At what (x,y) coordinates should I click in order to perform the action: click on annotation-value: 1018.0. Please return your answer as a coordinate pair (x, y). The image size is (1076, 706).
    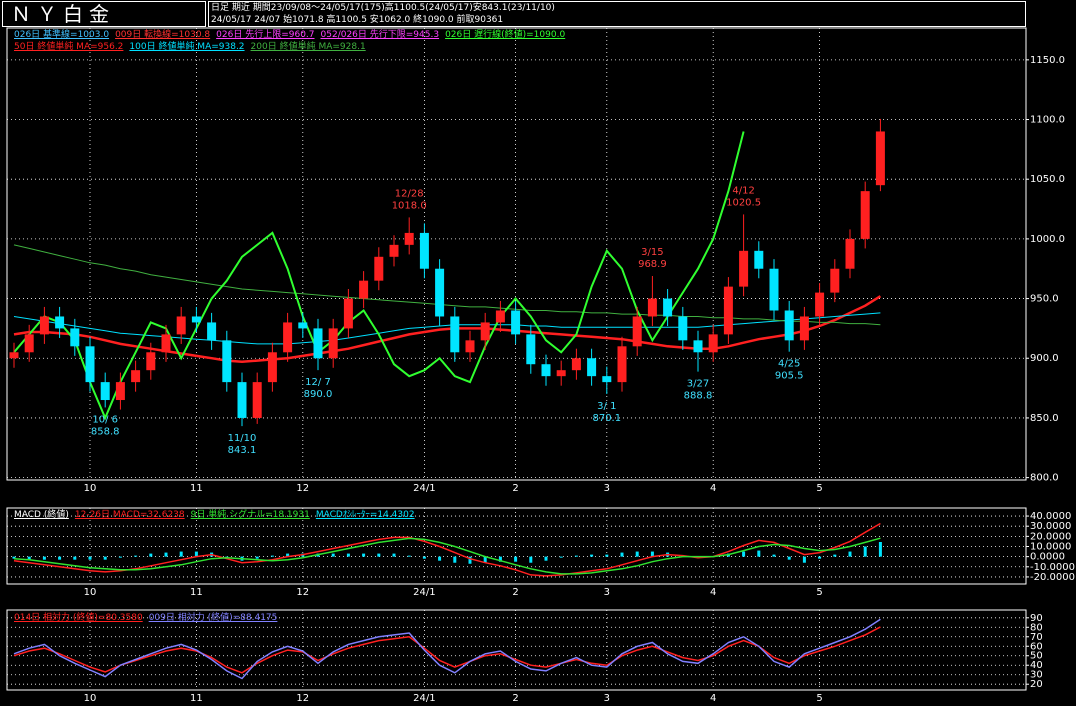
    Looking at the image, I should click on (409, 205).